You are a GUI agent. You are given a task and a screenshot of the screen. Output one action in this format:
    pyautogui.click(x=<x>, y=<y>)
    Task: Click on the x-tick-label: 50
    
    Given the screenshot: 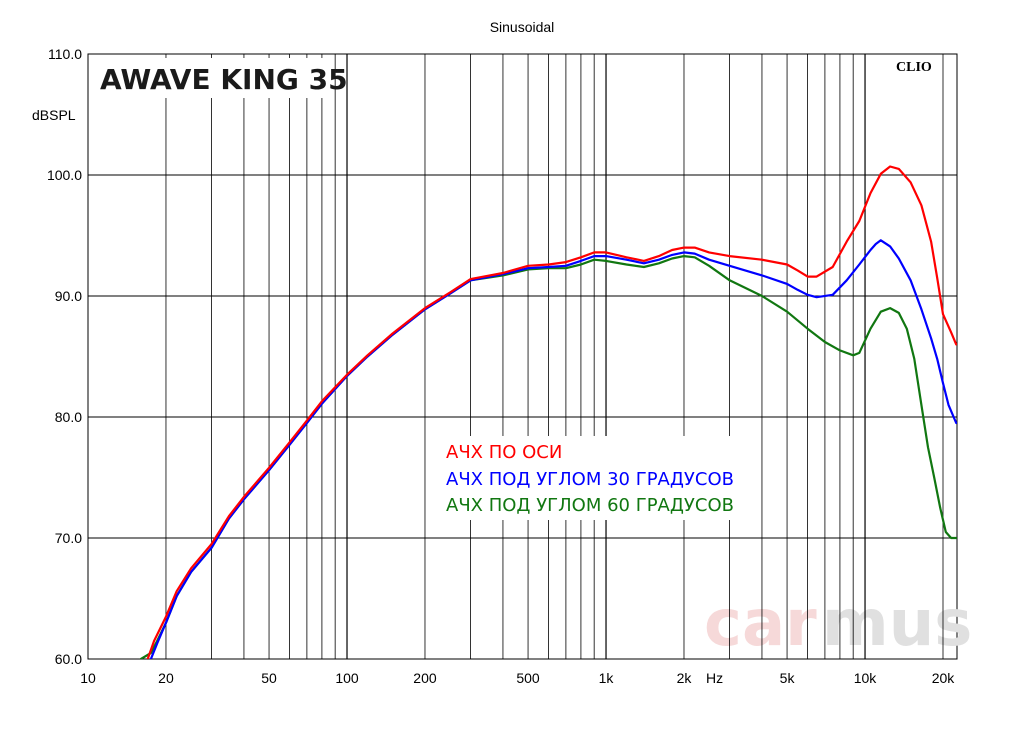 What is the action you would take?
    pyautogui.click(x=269, y=678)
    